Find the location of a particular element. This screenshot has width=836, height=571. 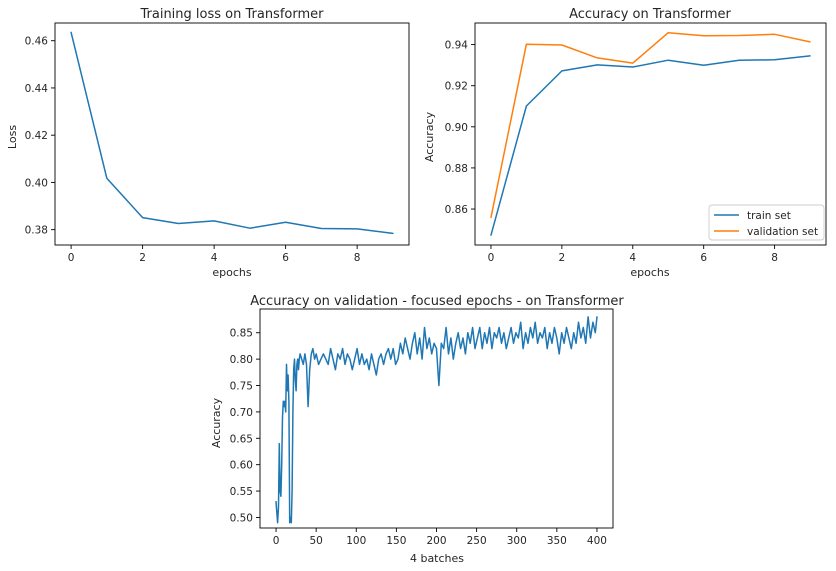

y-tick-label: 0.50 is located at coordinates (241, 518).